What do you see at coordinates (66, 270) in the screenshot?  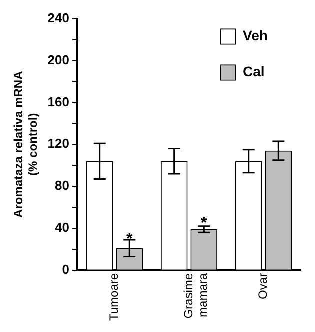 I see `y-tick-label: 0` at bounding box center [66, 270].